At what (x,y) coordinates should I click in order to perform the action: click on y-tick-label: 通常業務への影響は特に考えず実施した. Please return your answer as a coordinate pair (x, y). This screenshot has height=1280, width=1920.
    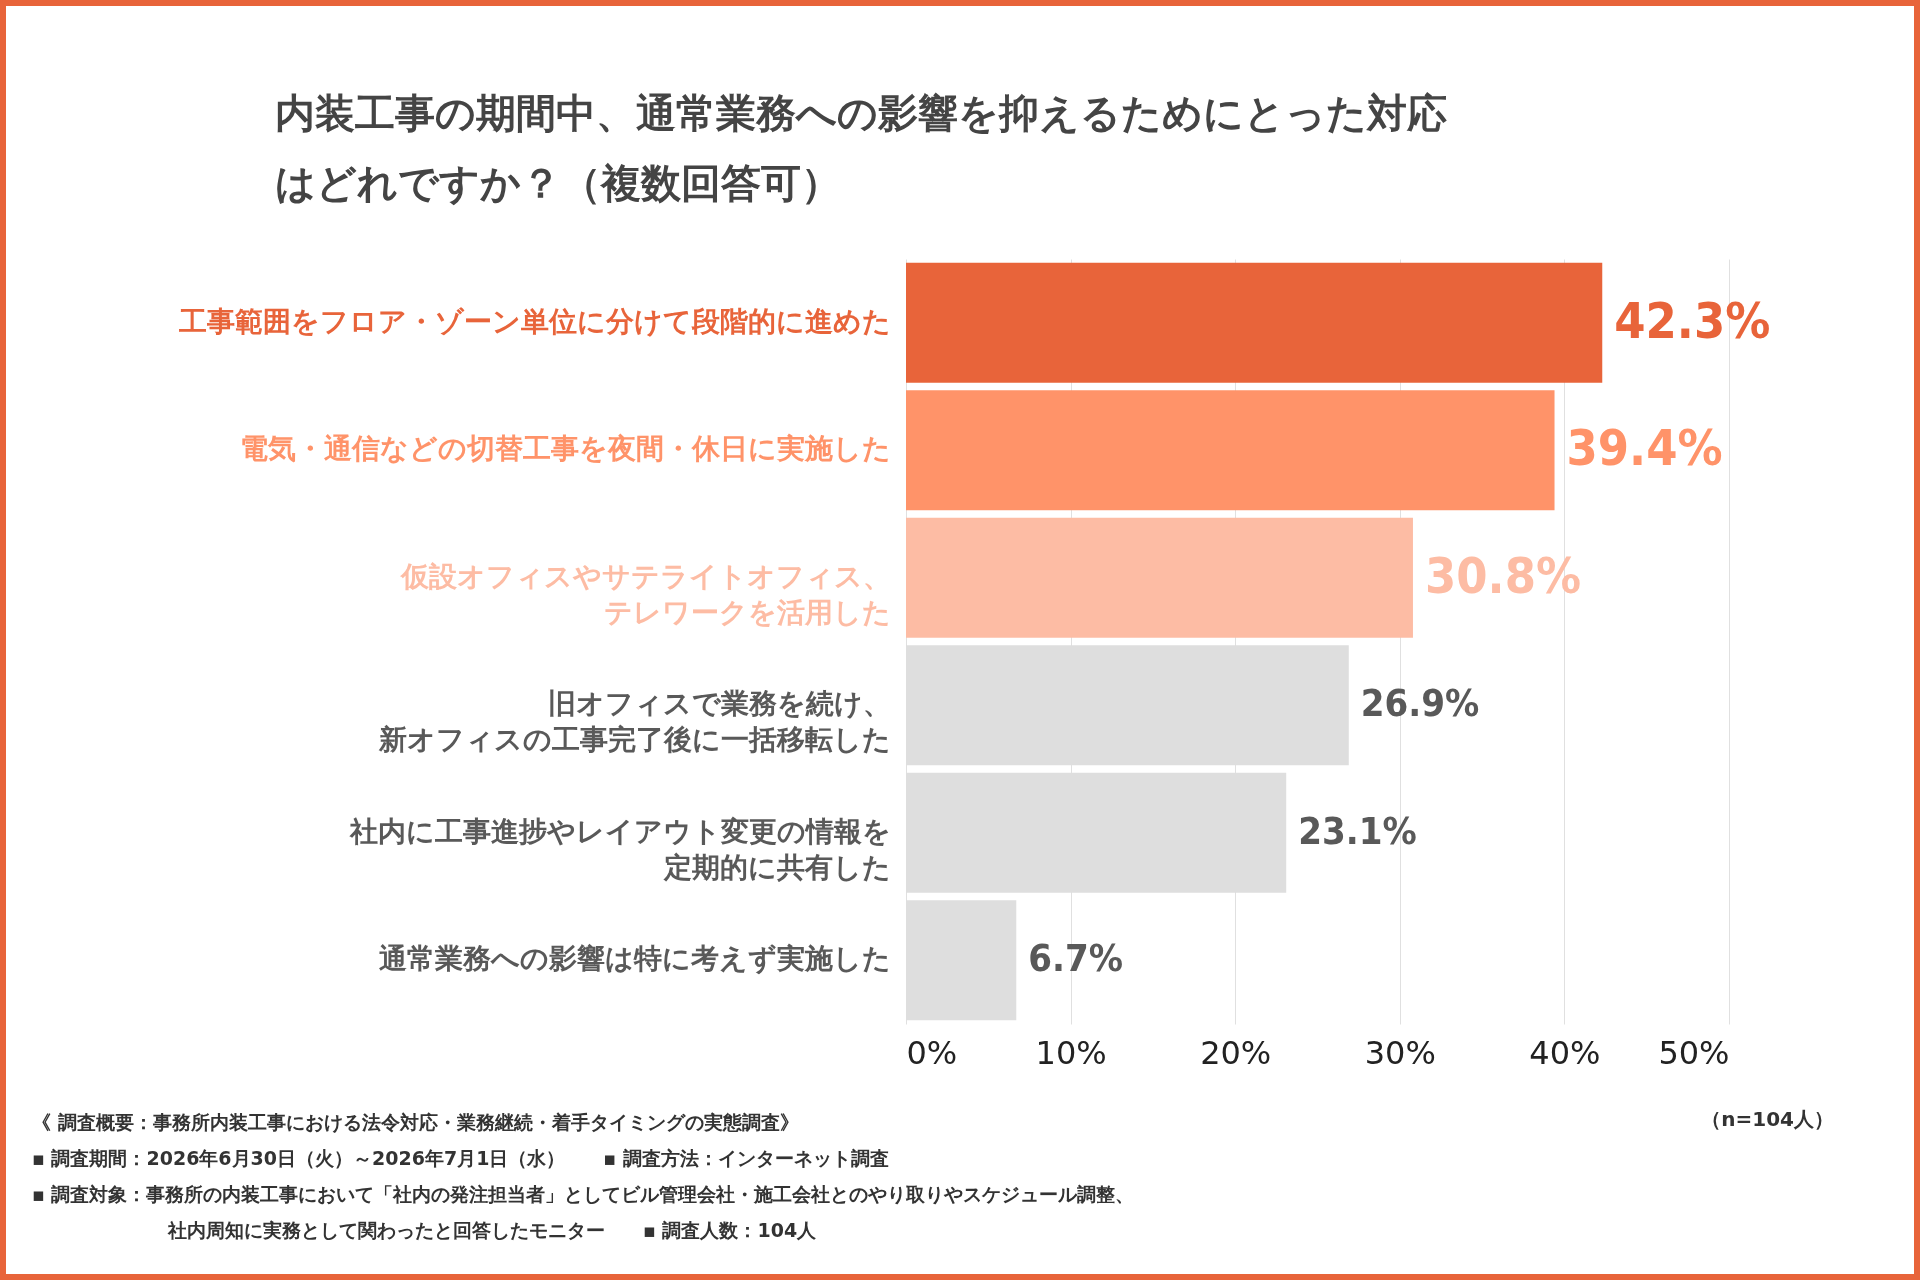
    Looking at the image, I should click on (634, 959).